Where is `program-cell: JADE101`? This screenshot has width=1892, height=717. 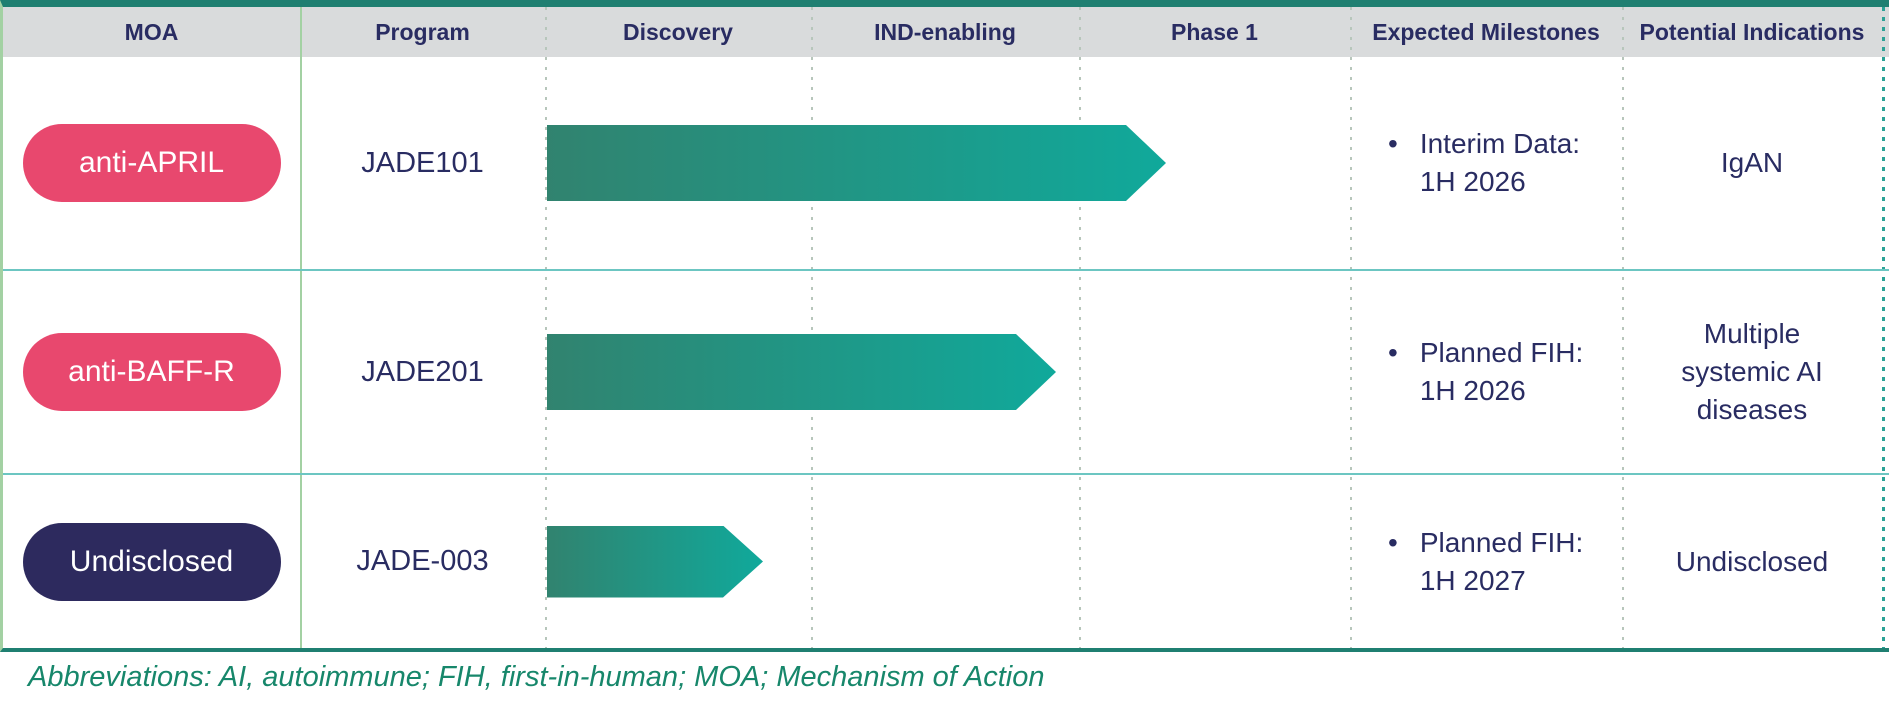
program-cell: JADE101 is located at coordinates (422, 163).